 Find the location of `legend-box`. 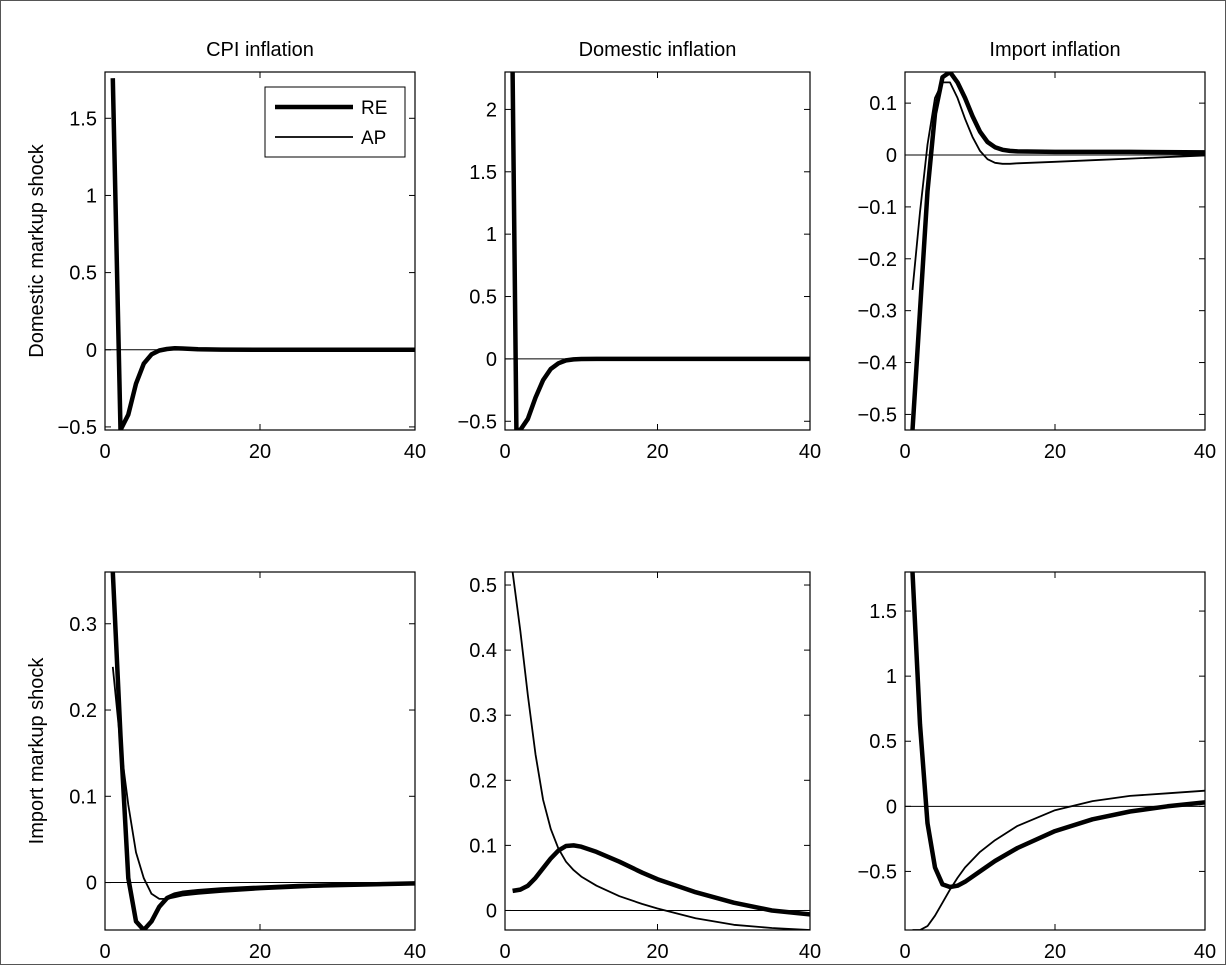

legend-box is located at coordinates (335, 122).